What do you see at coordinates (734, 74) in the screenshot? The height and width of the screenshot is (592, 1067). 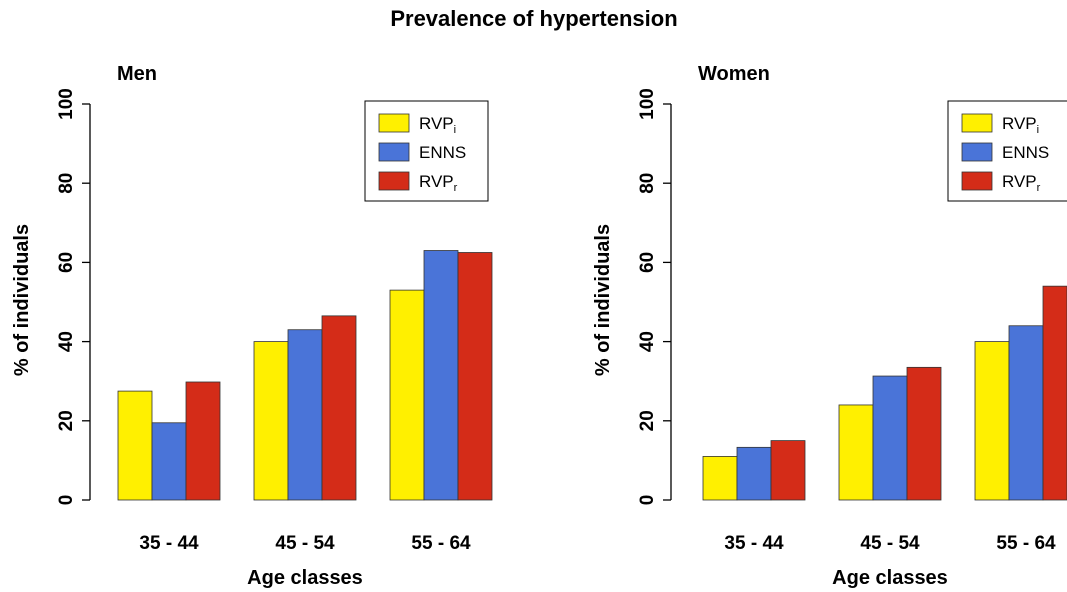 I see `panel-title-women: Women` at bounding box center [734, 74].